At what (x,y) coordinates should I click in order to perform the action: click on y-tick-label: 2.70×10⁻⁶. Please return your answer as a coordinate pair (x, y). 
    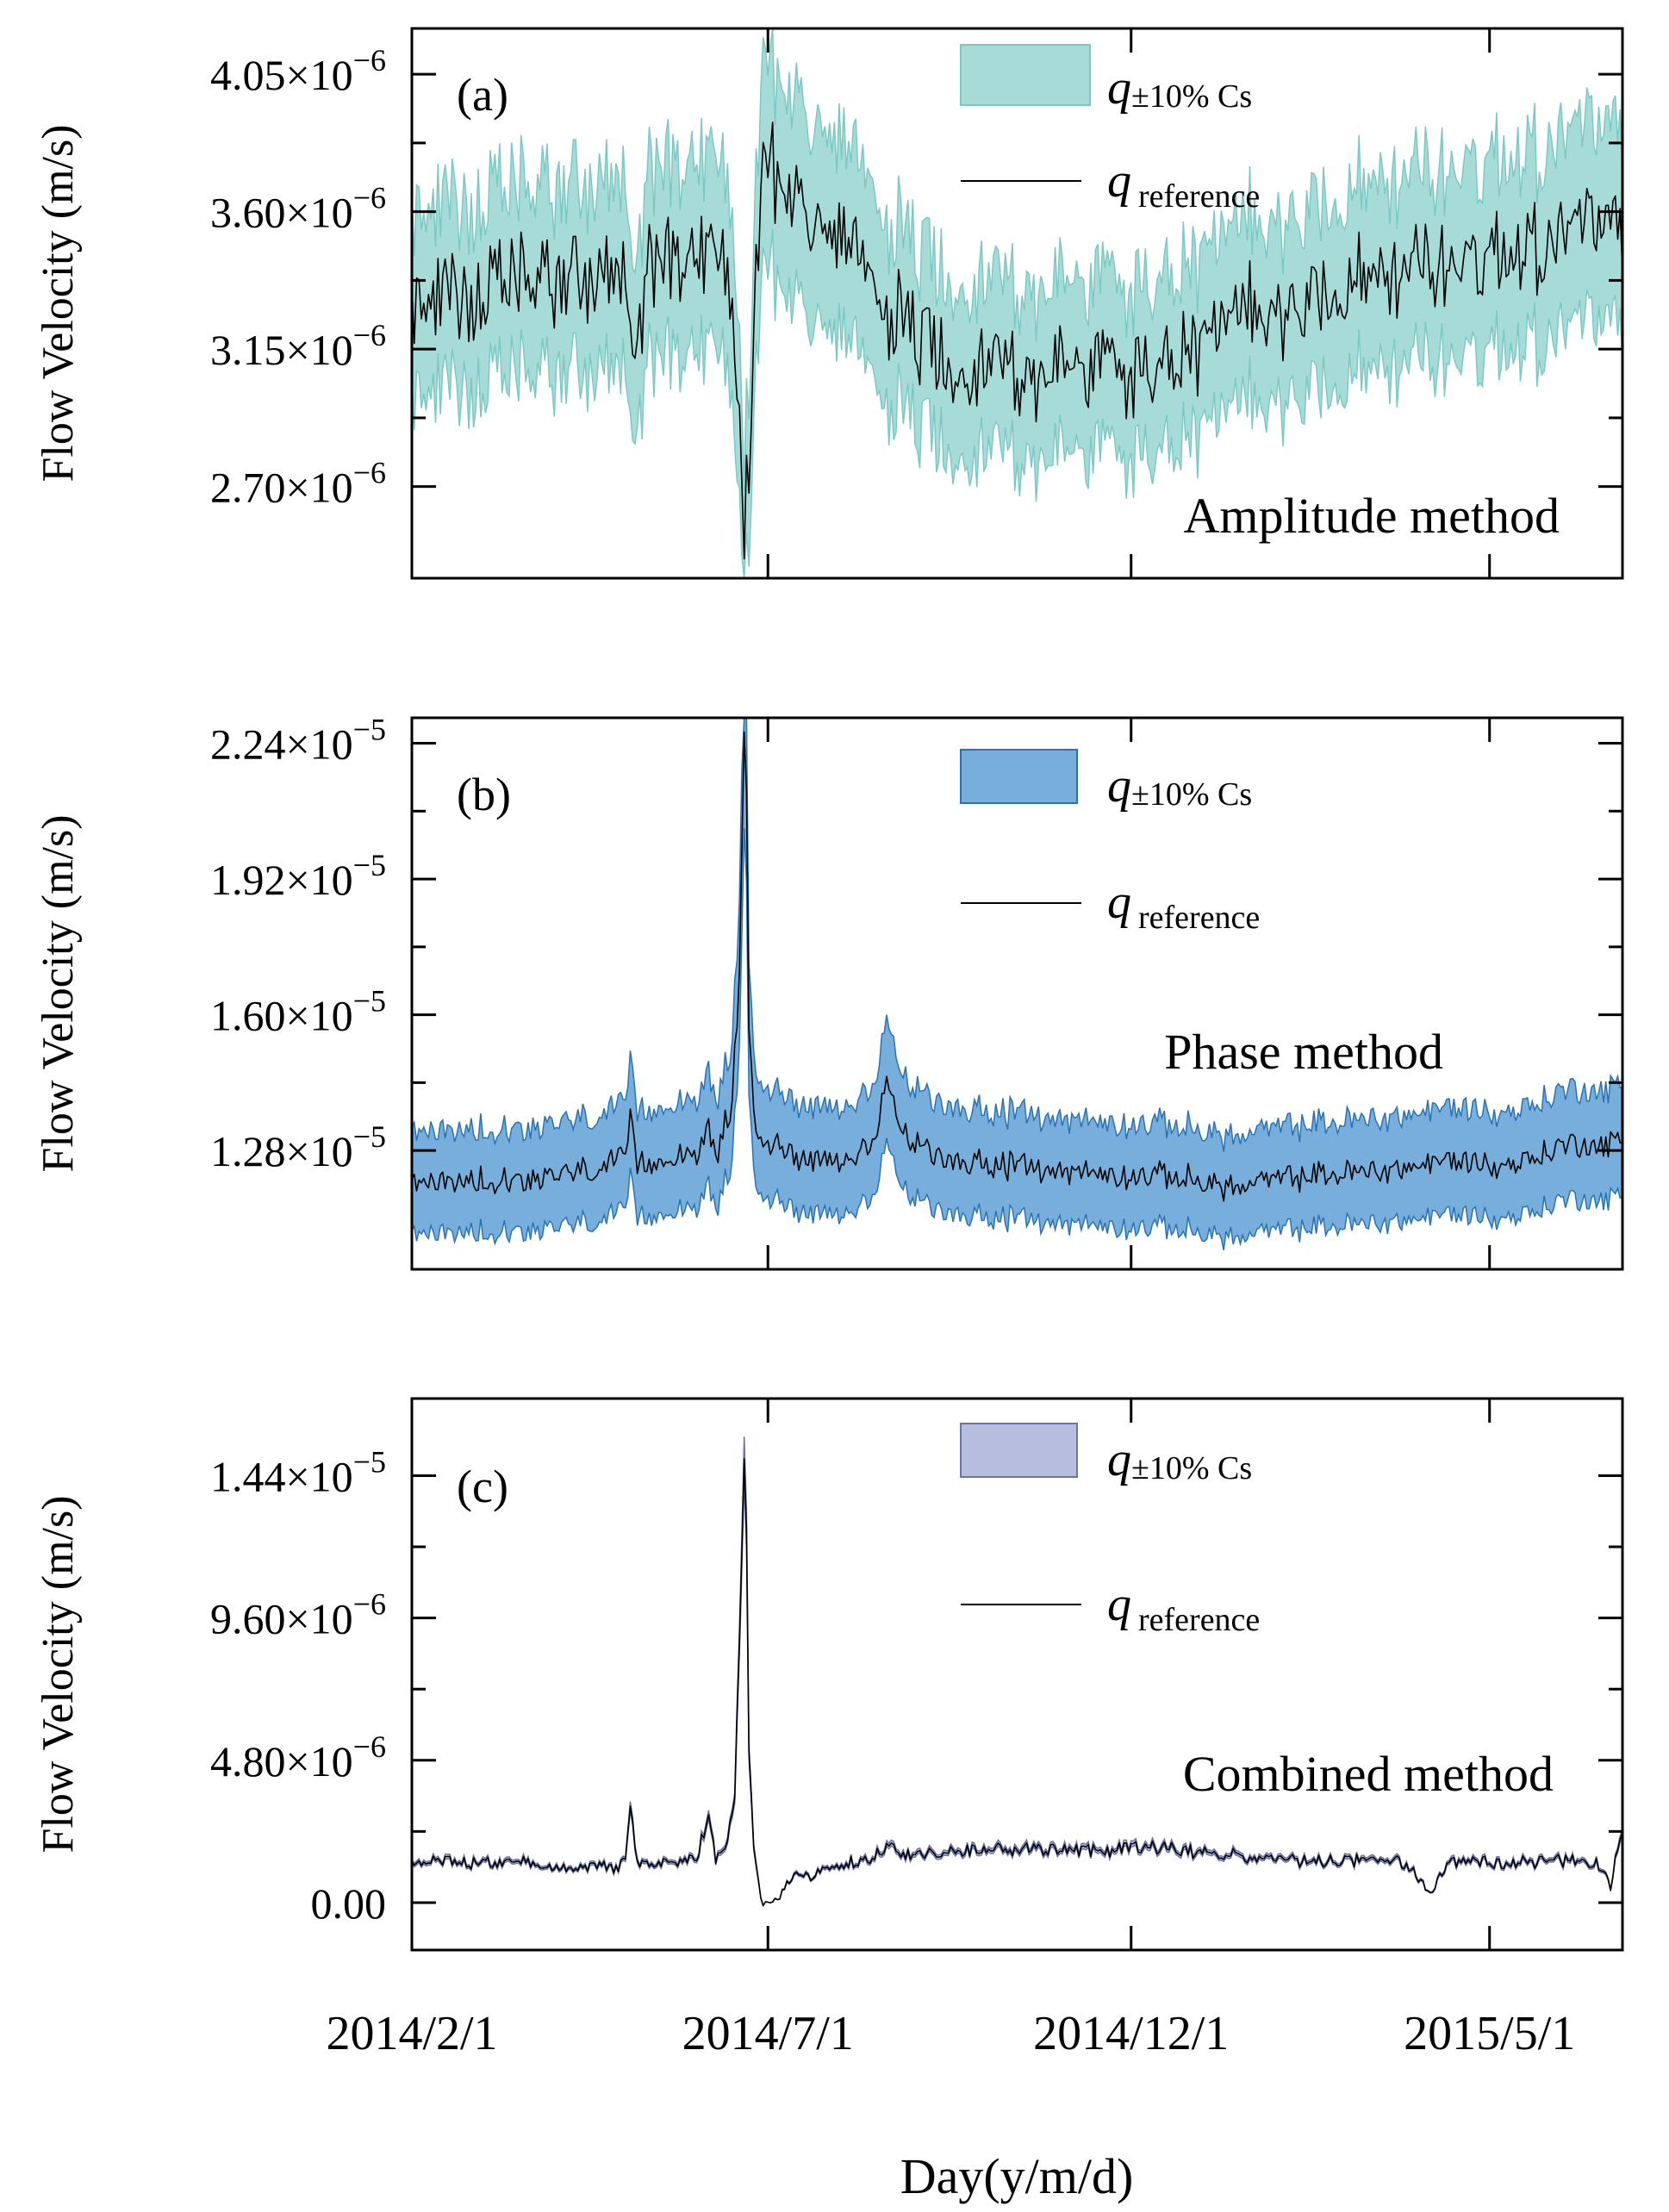
    Looking at the image, I should click on (298, 484).